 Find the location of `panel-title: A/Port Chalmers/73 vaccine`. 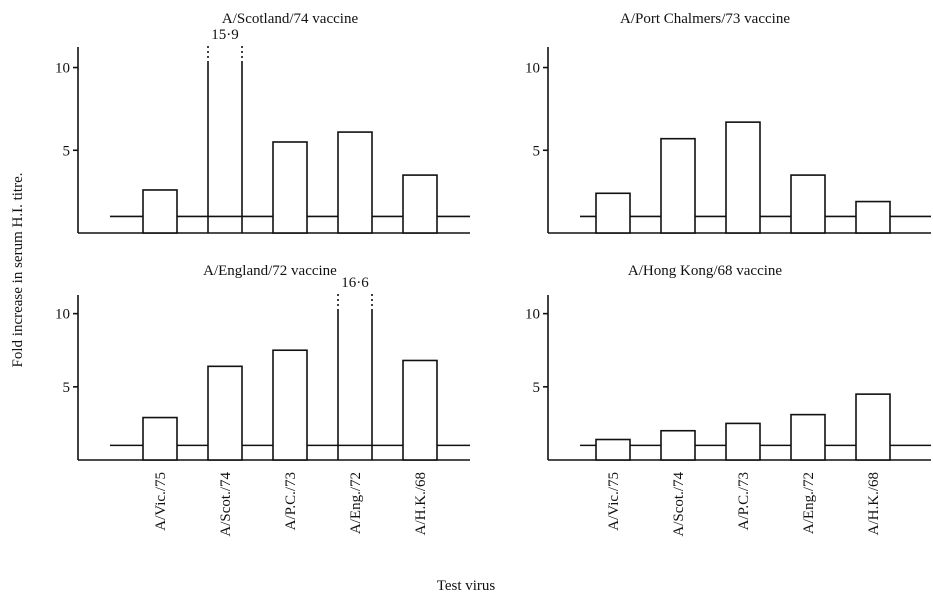

panel-title: A/Port Chalmers/73 vaccine is located at coordinates (705, 19).